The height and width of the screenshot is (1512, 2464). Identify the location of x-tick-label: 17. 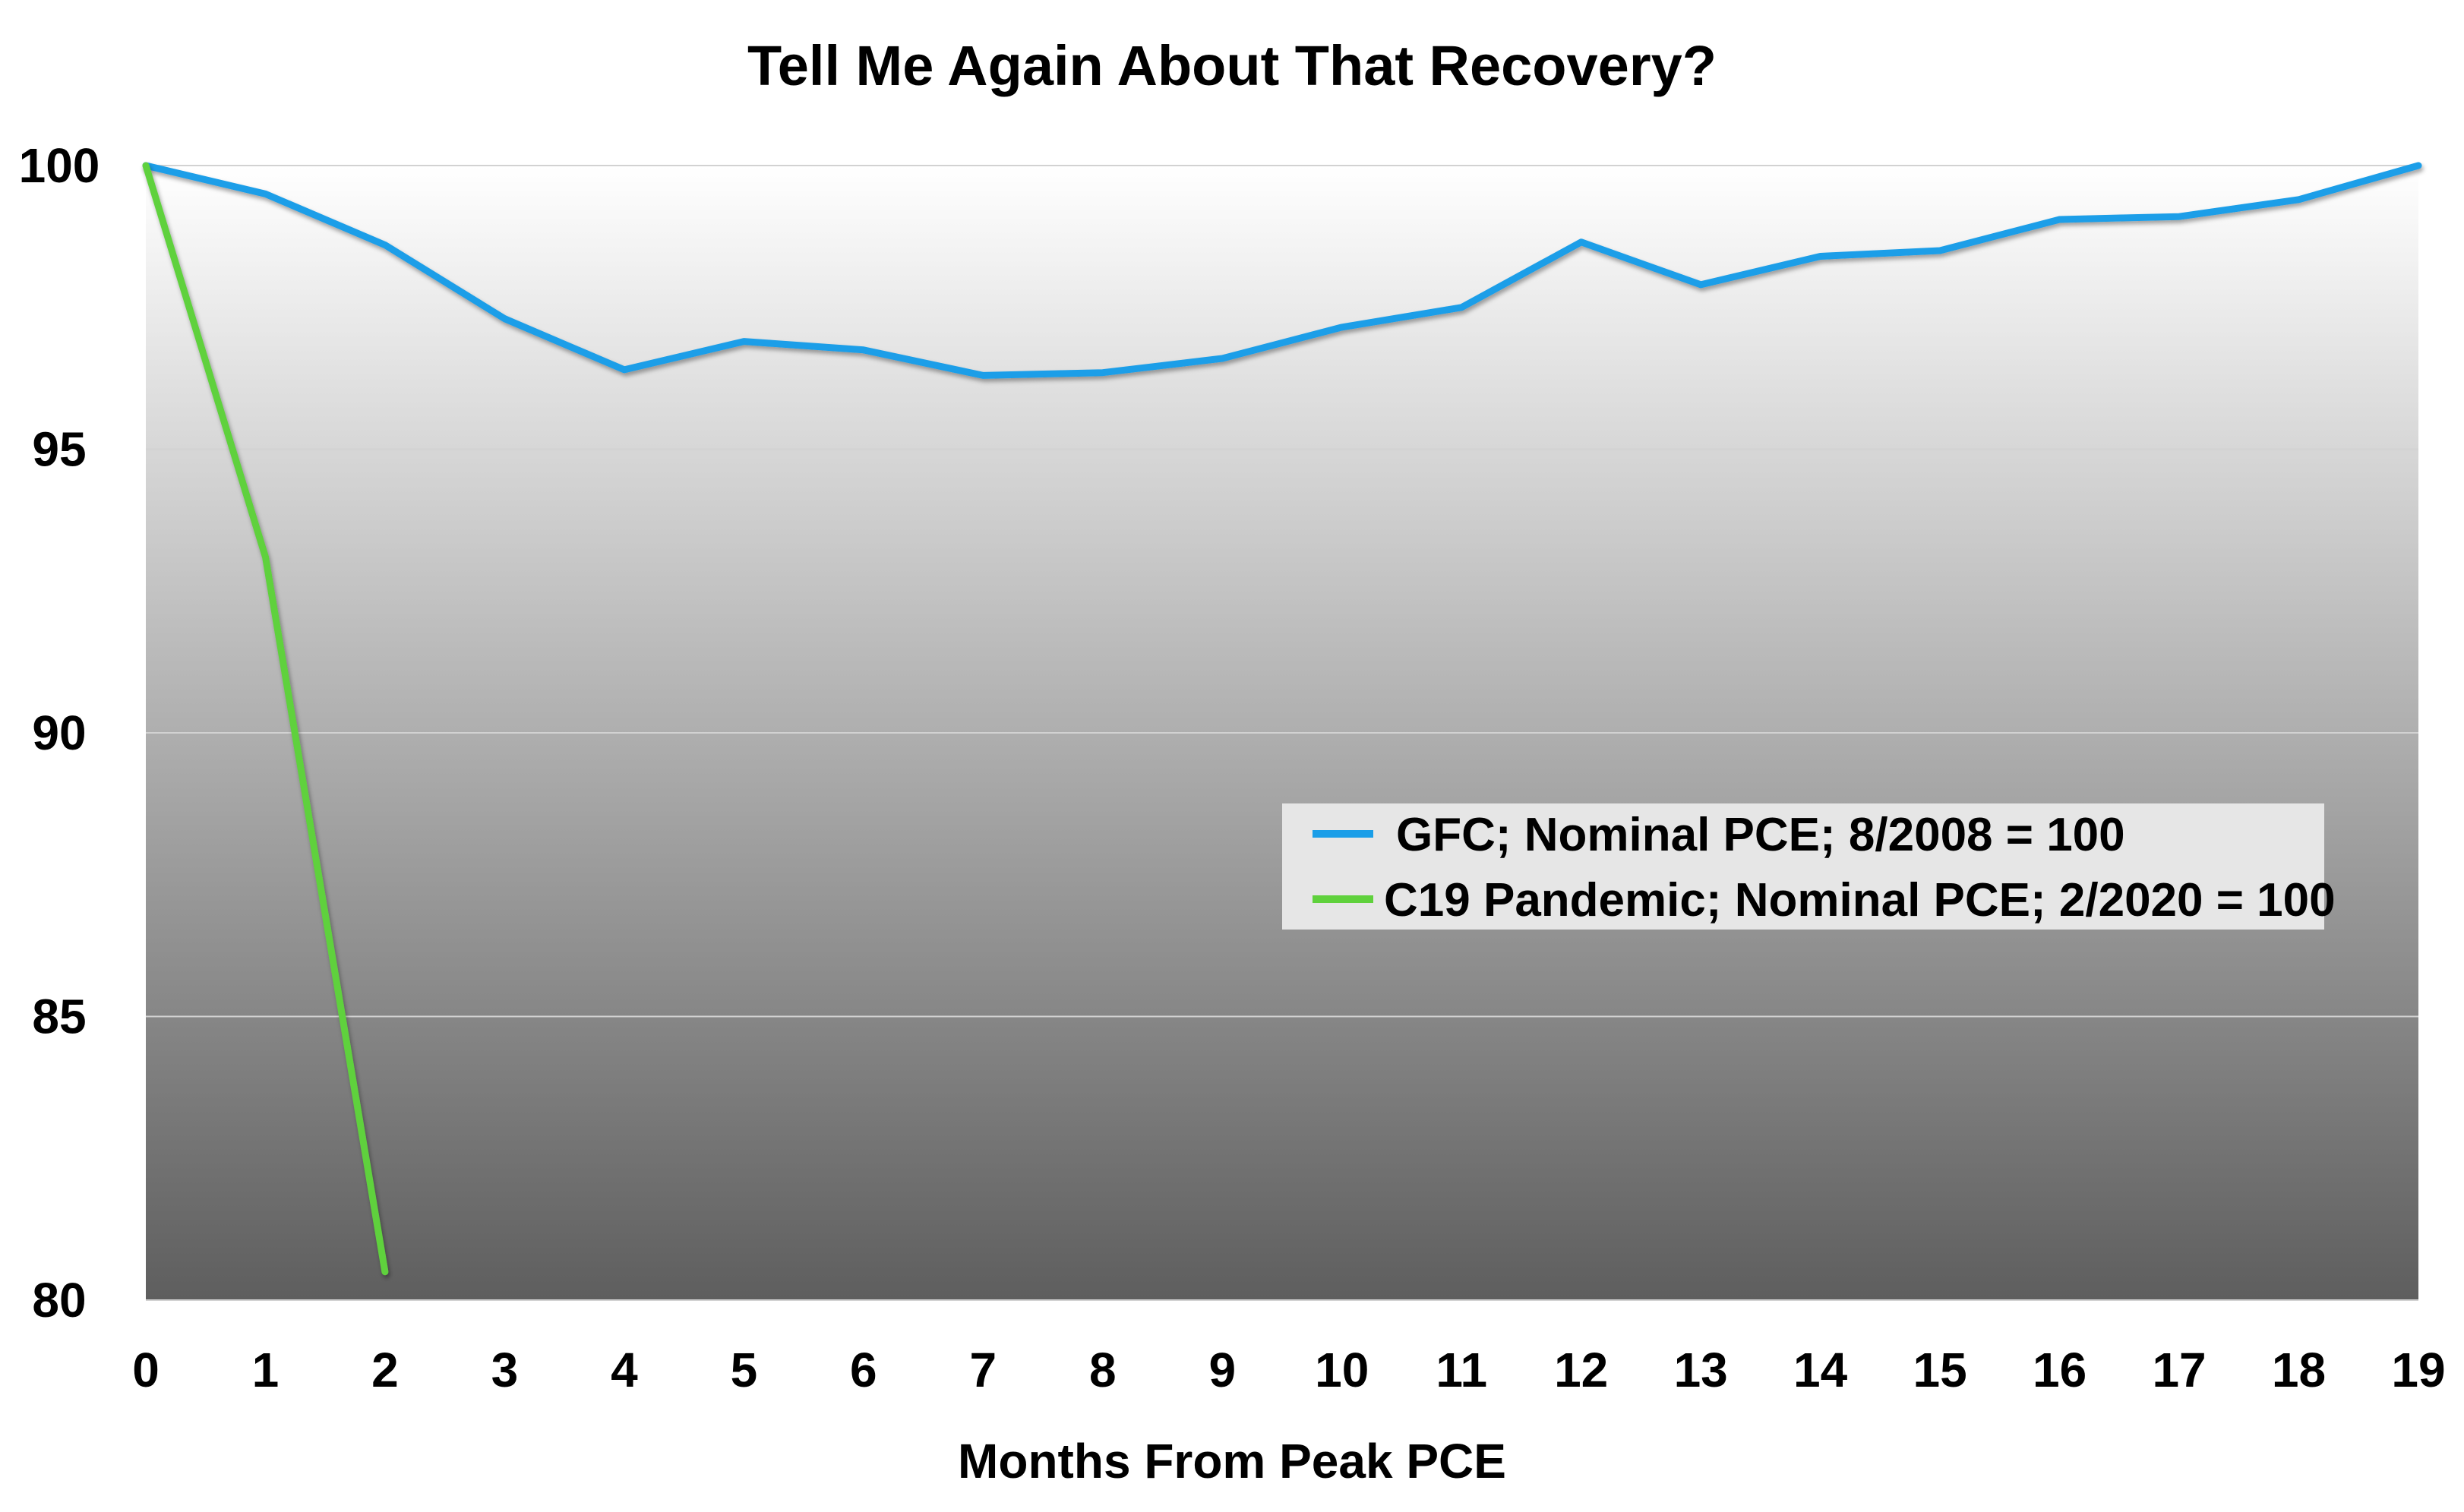
(2179, 1370).